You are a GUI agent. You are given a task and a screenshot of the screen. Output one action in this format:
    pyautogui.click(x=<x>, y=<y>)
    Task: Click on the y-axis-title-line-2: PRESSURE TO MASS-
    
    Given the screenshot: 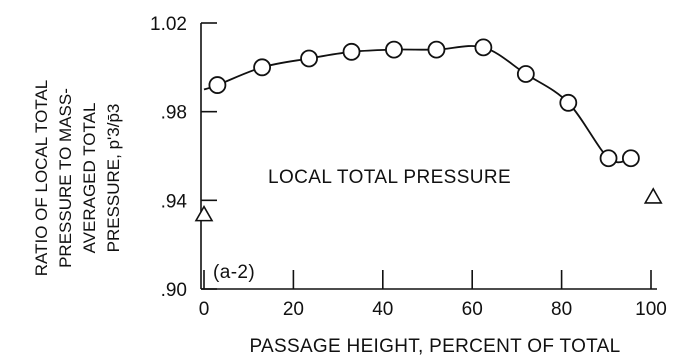 What is the action you would take?
    pyautogui.click(x=65, y=178)
    